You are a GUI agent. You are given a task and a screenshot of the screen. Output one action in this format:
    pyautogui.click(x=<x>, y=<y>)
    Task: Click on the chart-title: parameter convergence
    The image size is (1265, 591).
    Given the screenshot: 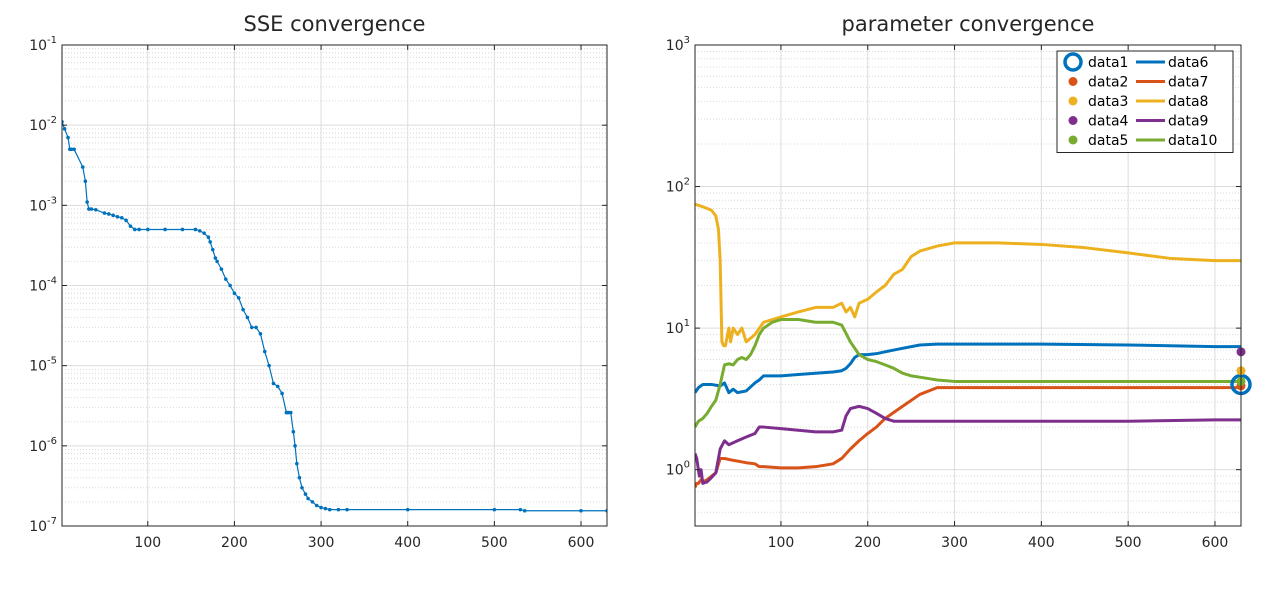 What is the action you would take?
    pyautogui.click(x=968, y=24)
    